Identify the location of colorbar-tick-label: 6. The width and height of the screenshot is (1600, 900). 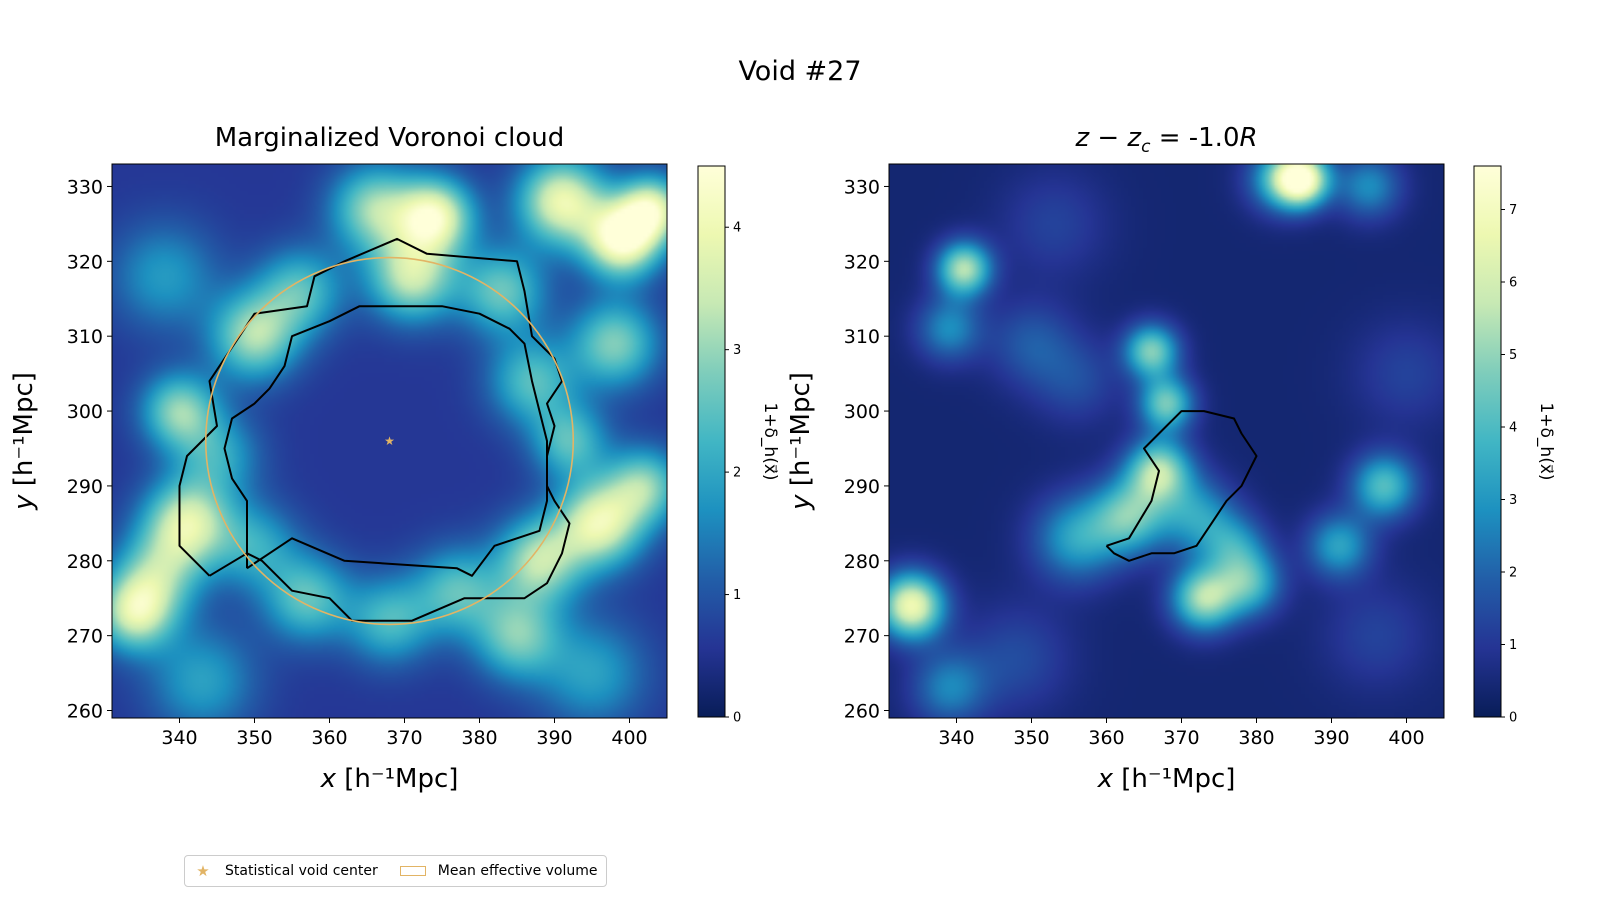
(1513, 283).